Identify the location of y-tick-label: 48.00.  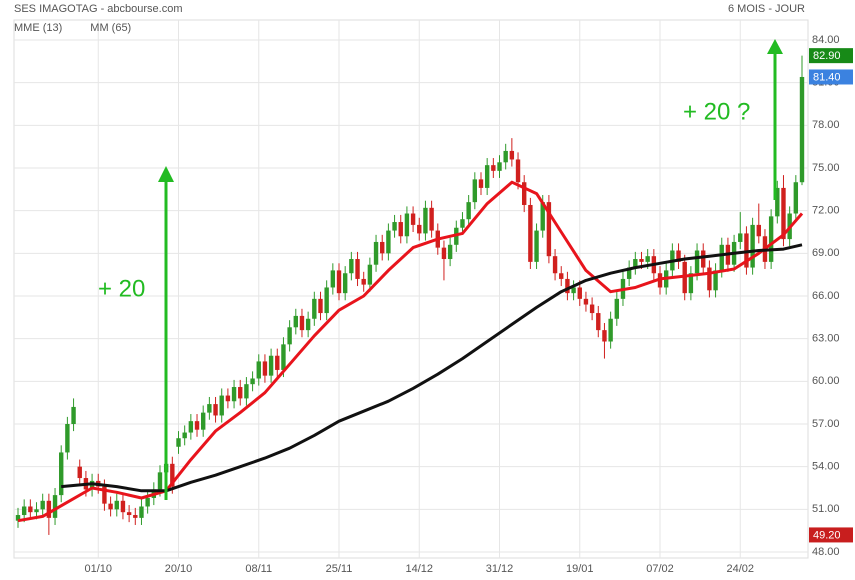
(826, 552).